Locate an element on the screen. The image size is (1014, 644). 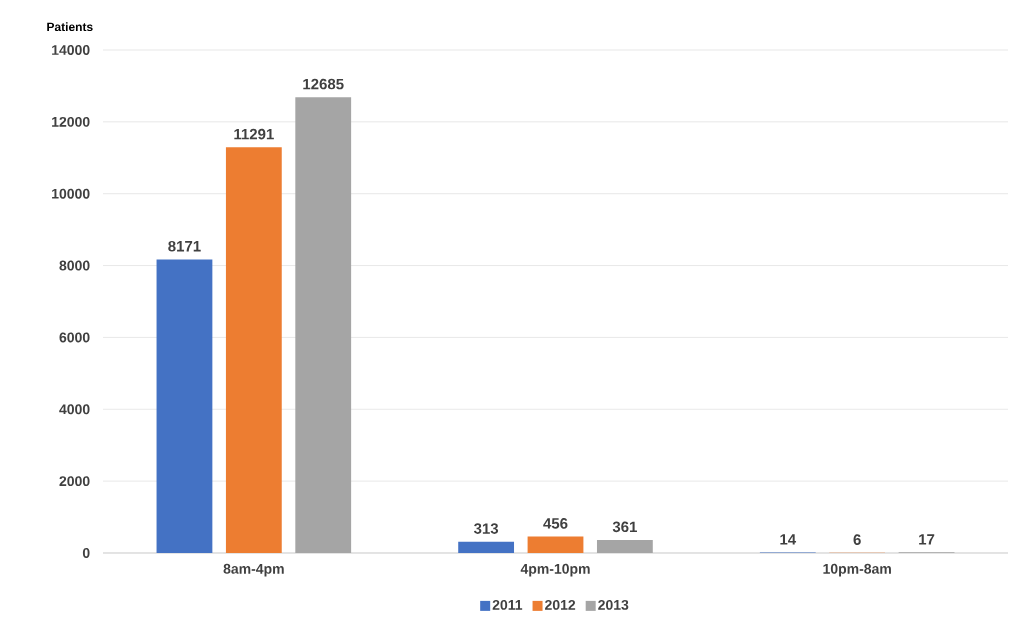
data-label: 456 is located at coordinates (555, 523).